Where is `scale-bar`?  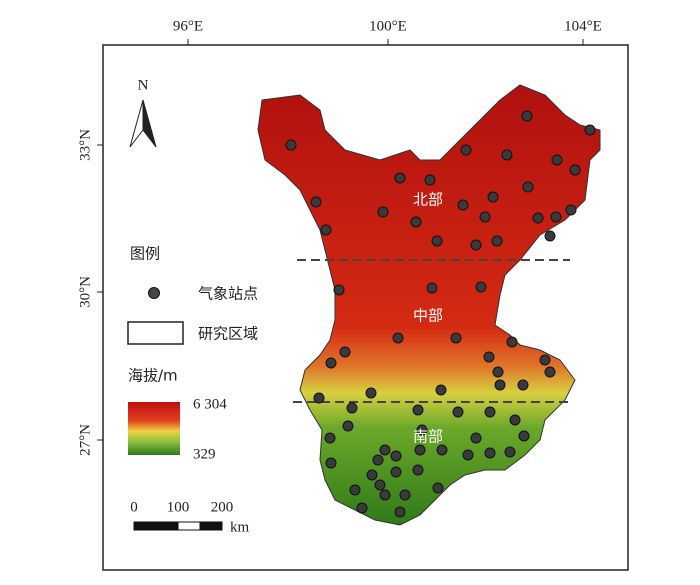 scale-bar is located at coordinates (178, 526).